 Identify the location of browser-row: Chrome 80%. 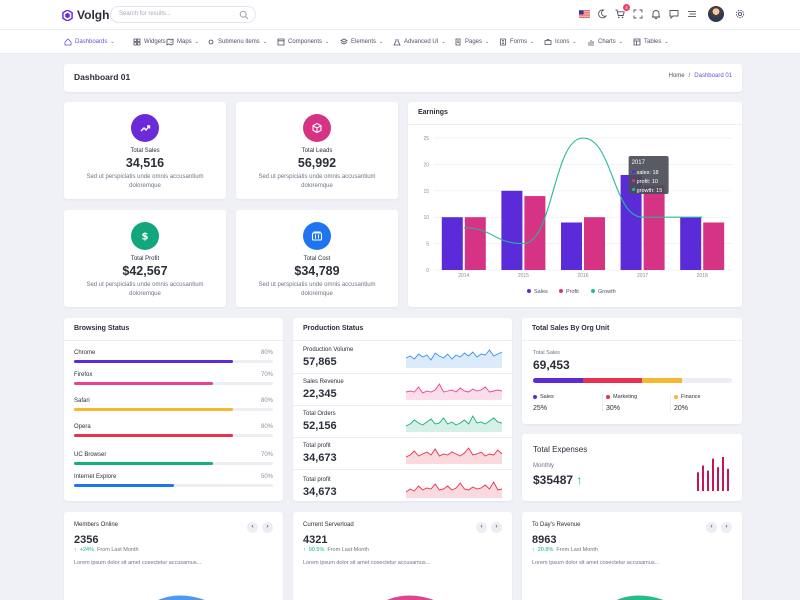
(173, 359).